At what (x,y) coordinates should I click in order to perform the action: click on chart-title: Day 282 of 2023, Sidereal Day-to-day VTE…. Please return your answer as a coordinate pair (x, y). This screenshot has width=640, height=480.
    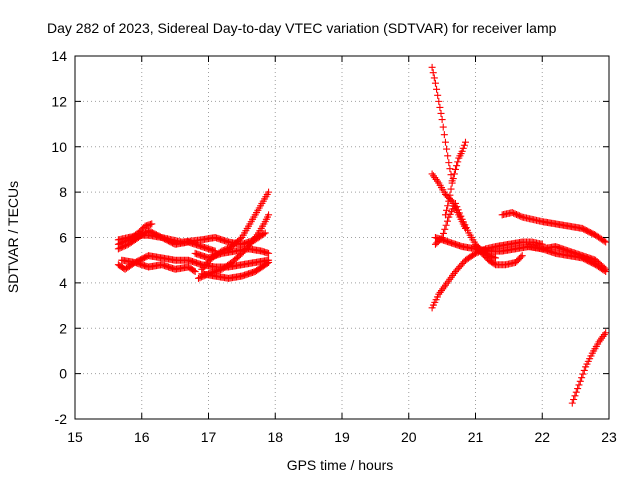
    Looking at the image, I should click on (302, 28).